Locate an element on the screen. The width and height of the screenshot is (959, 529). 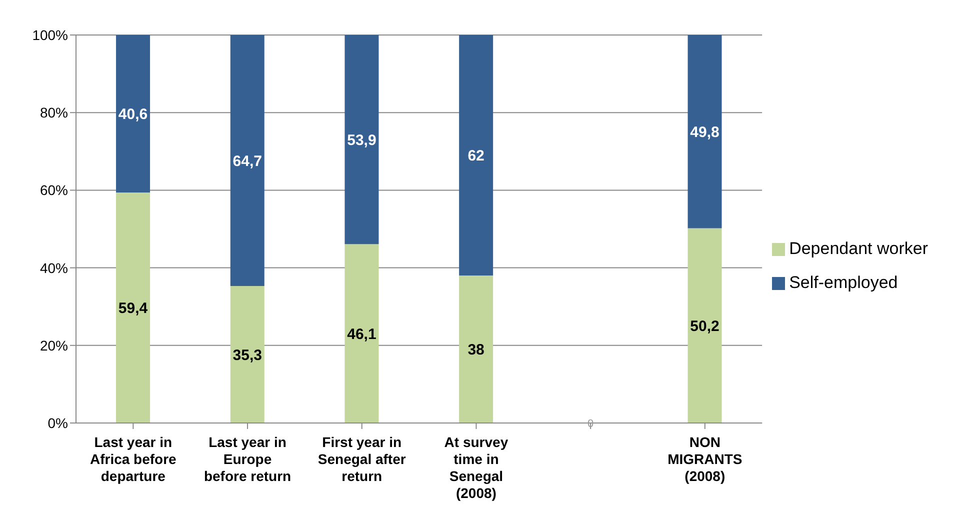
data-label: 62 is located at coordinates (476, 156).